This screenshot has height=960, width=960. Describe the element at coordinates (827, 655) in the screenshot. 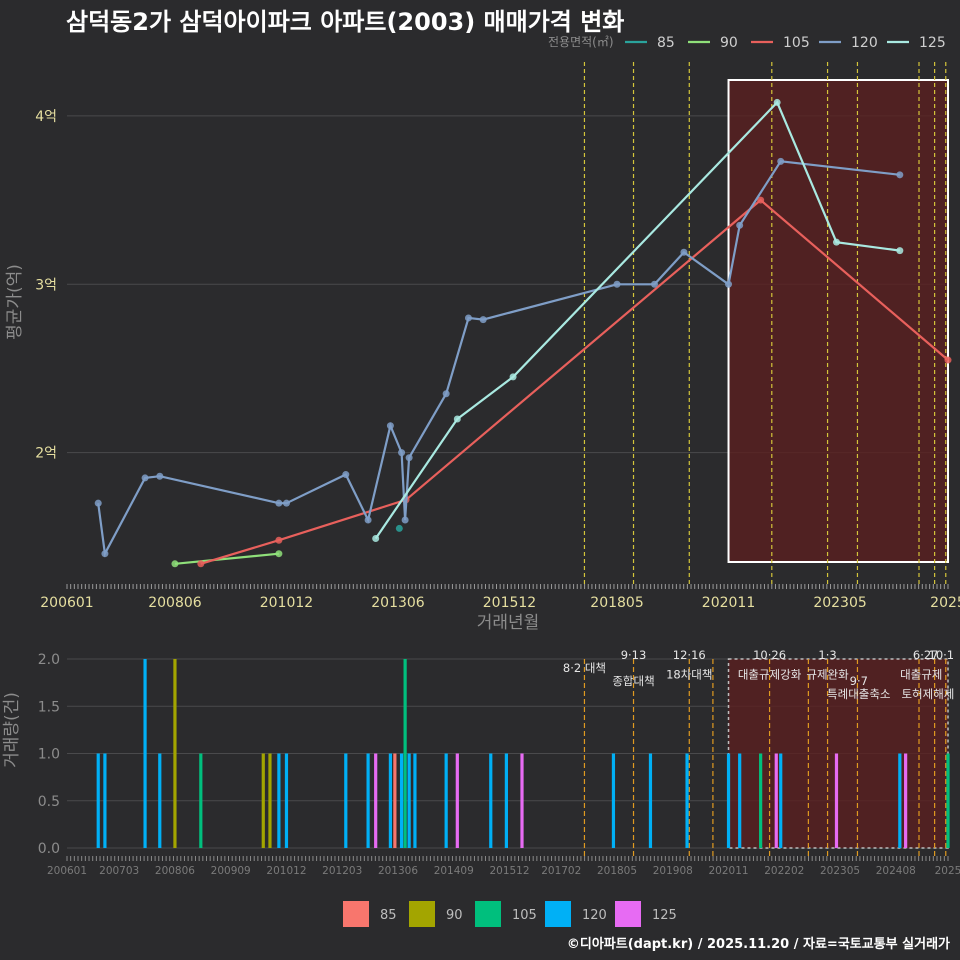

I see `policy-annotation: 1·3` at that location.